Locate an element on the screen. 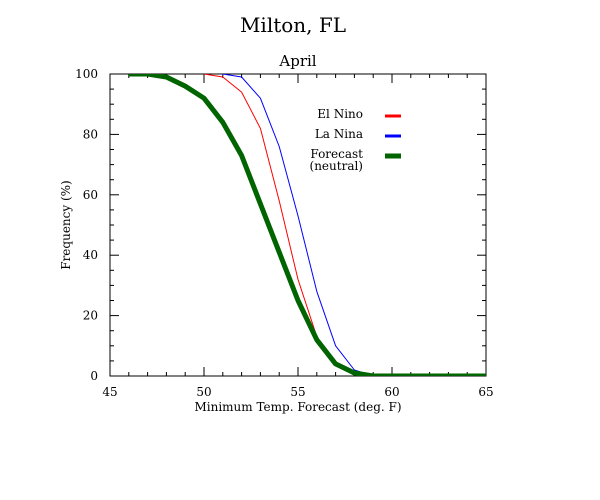 The height and width of the screenshot is (500, 600). y-axis-label: Frequency (%) is located at coordinates (66, 224).